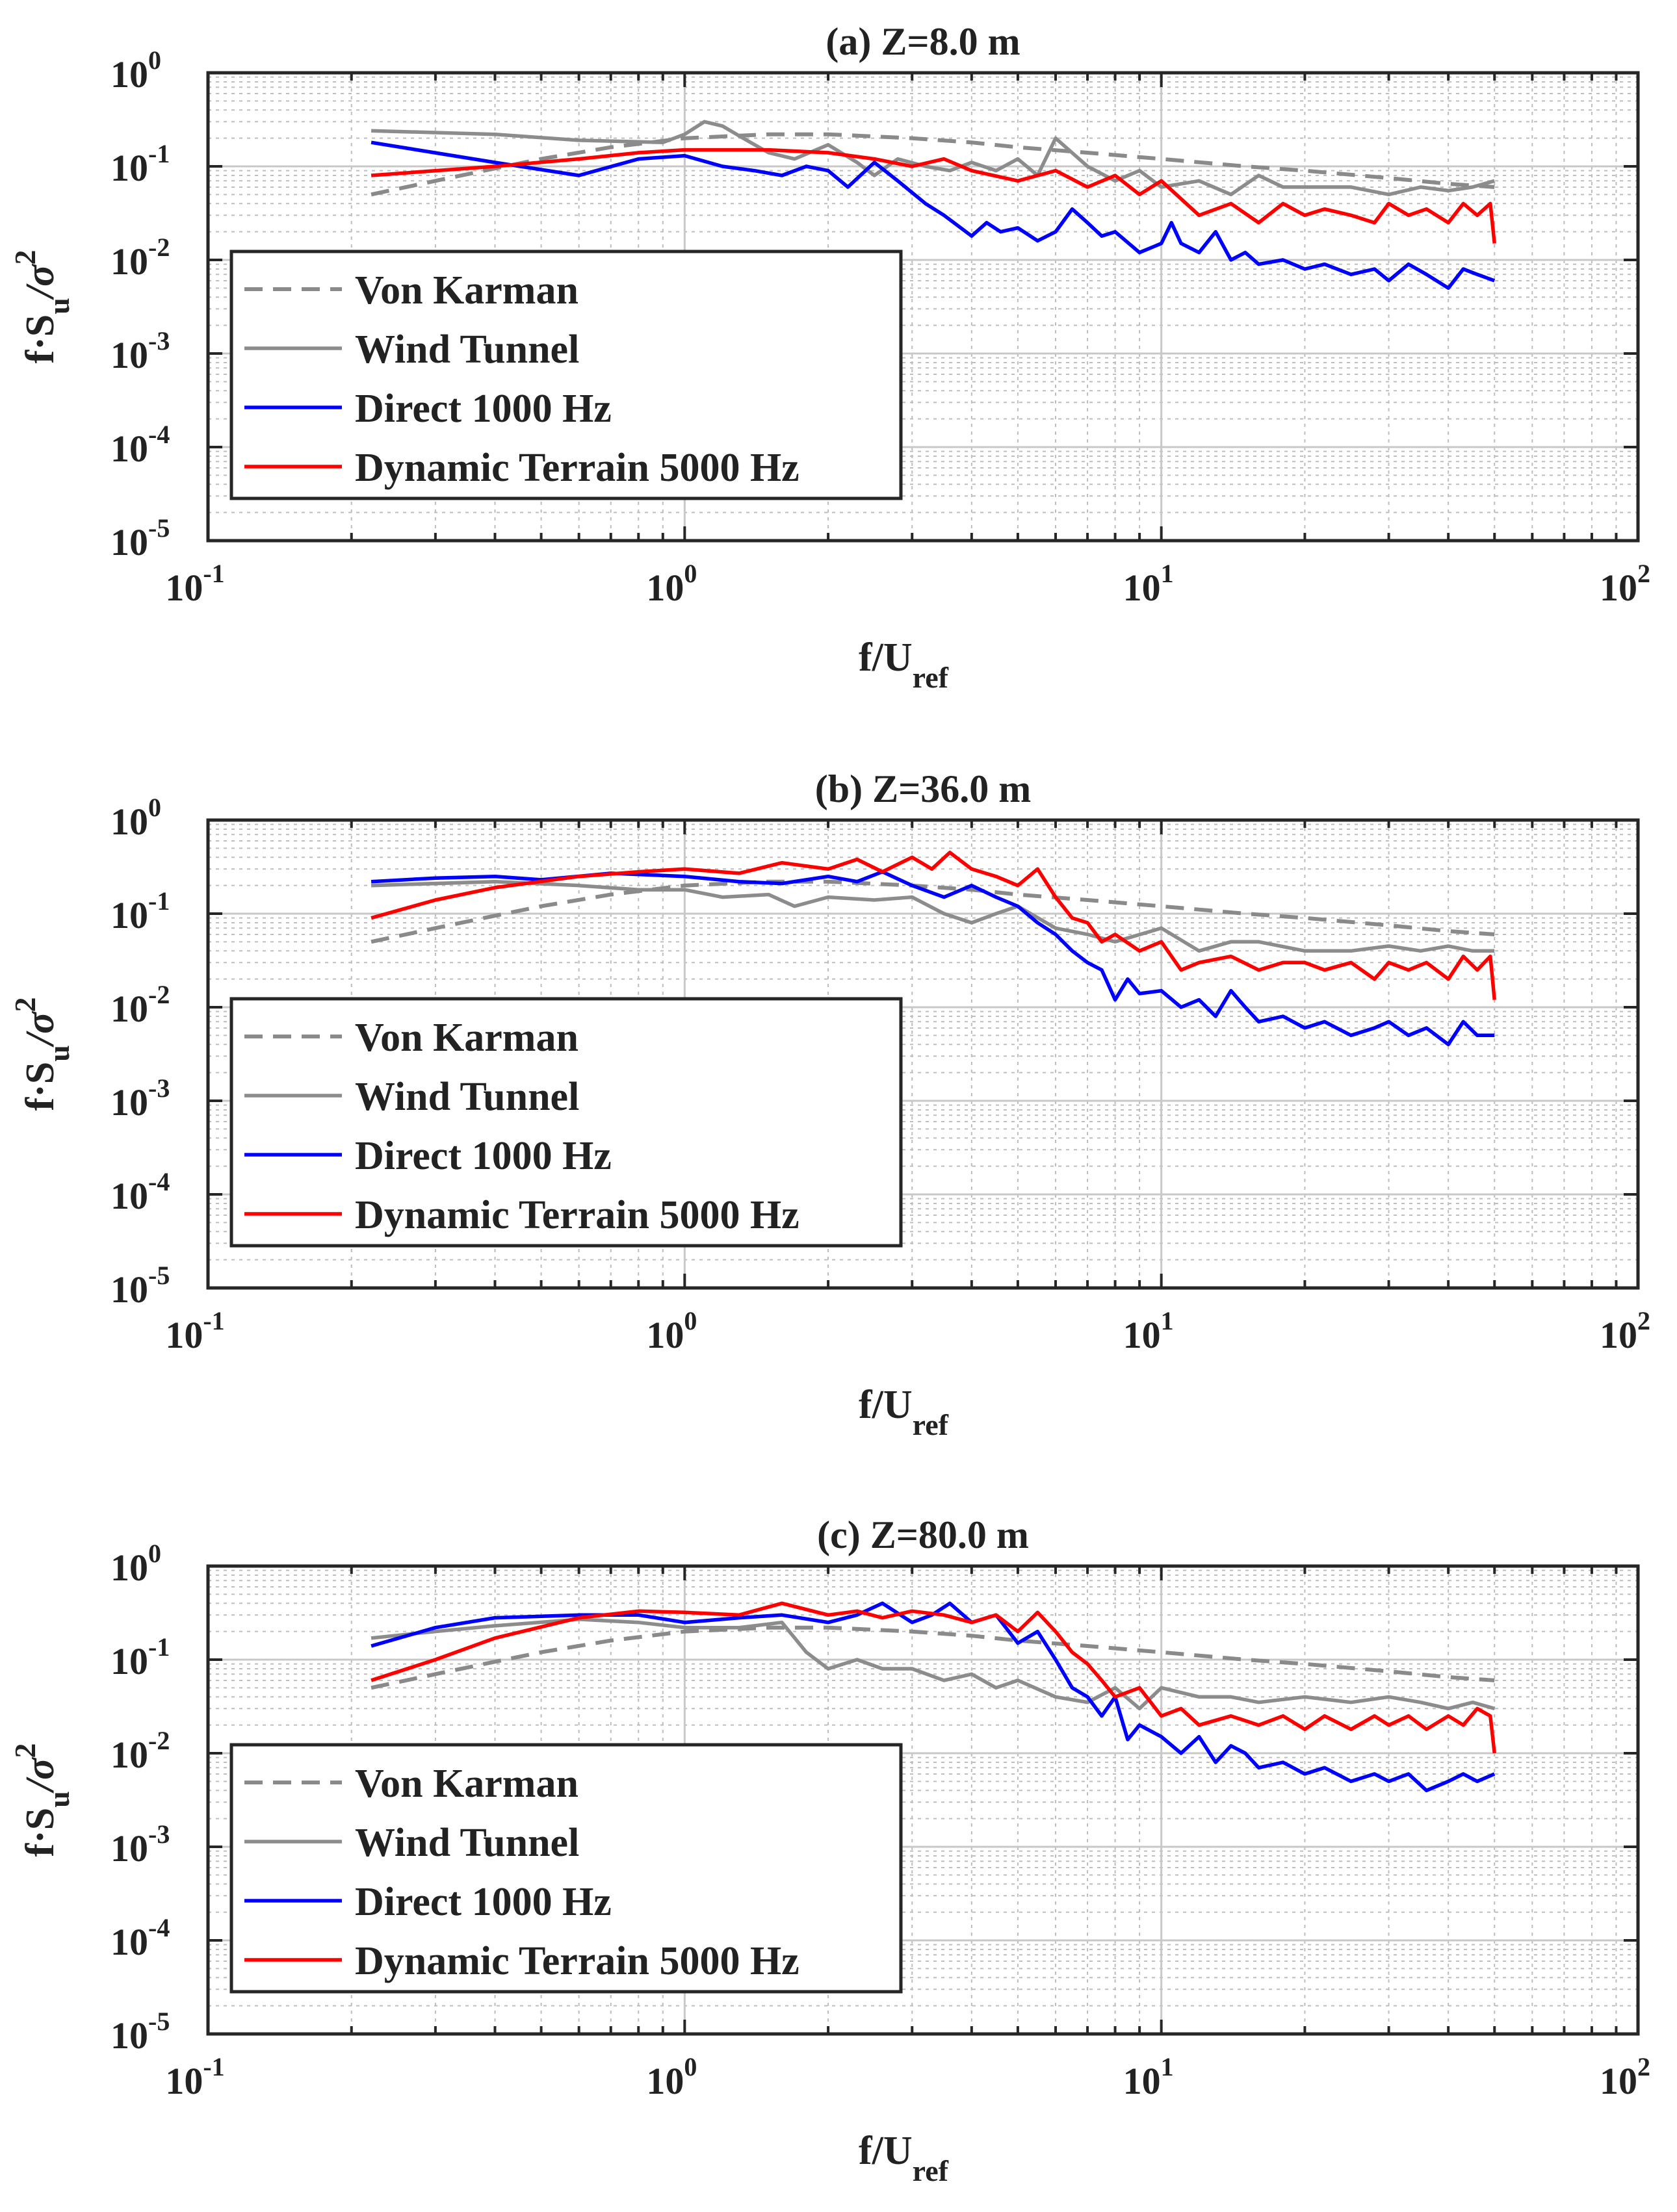 This screenshot has width=1677, height=2212. I want to click on chart-title: (b) Z=36.0 m, so click(924, 788).